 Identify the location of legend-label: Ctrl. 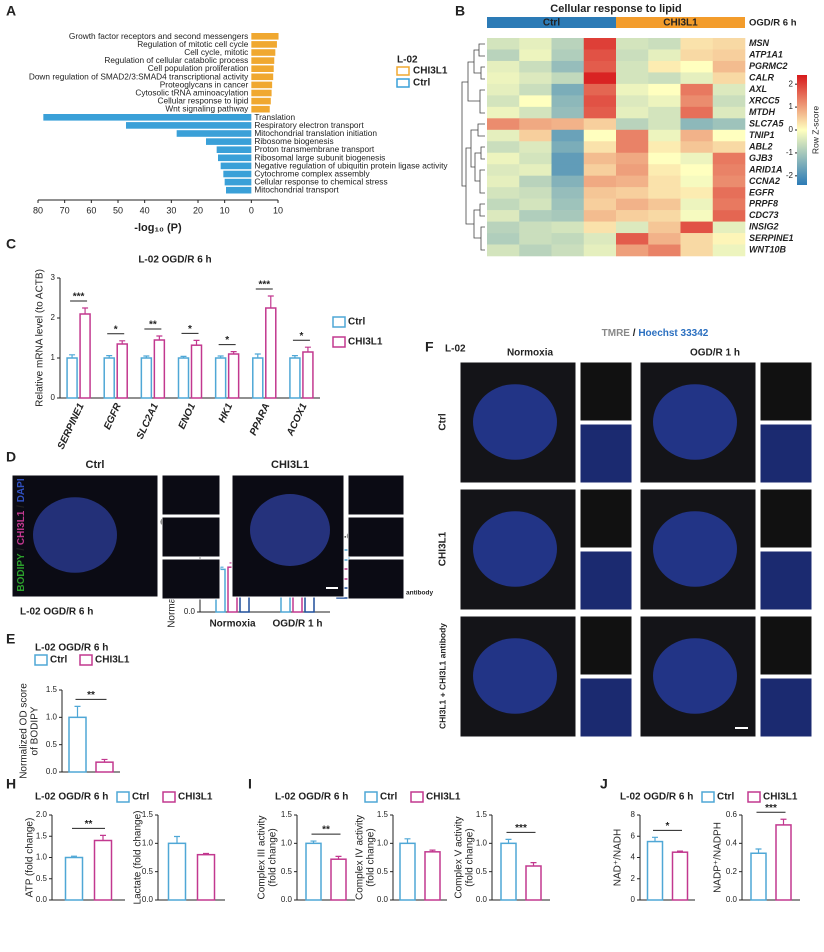
(725, 797).